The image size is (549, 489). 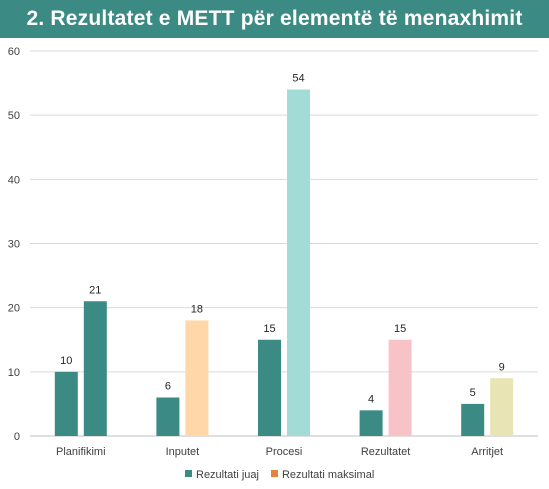 I want to click on y-tick-label: 30, so click(x=14, y=245).